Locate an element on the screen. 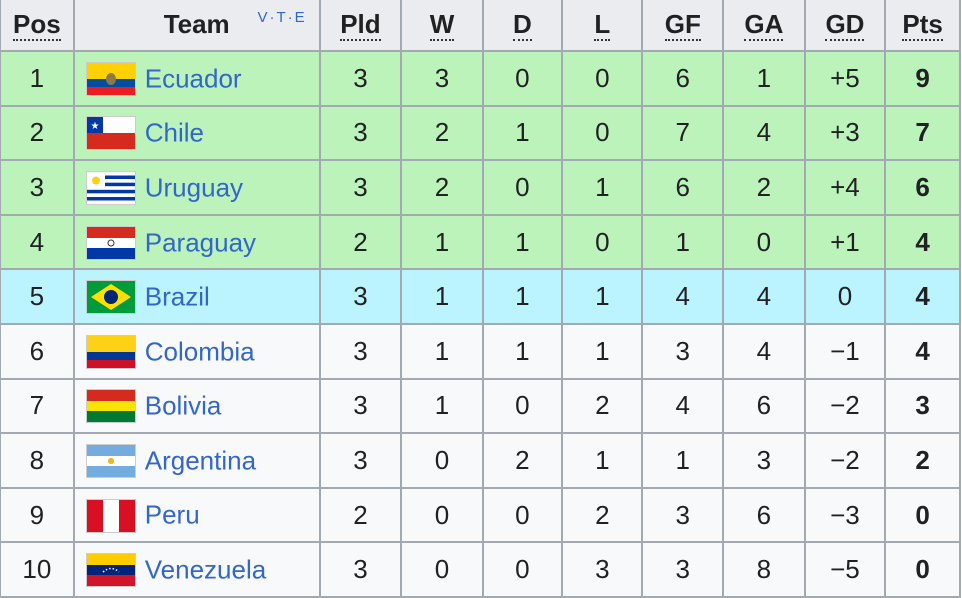  table-row: 10 Venezuela 3 0 0 3 3 8 −5 0 is located at coordinates (480, 569).